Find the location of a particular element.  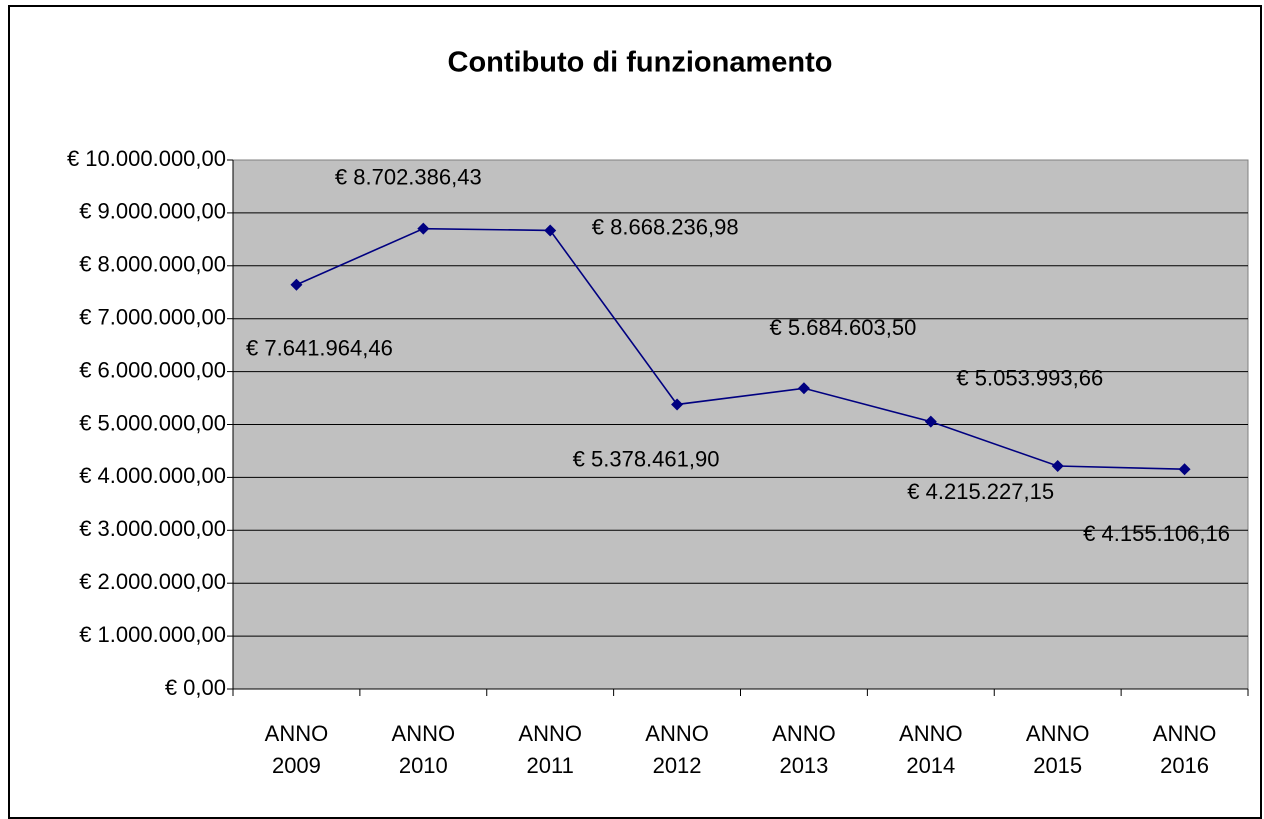

y-tick-label: € 3.000.000,00 is located at coordinates (152, 528).